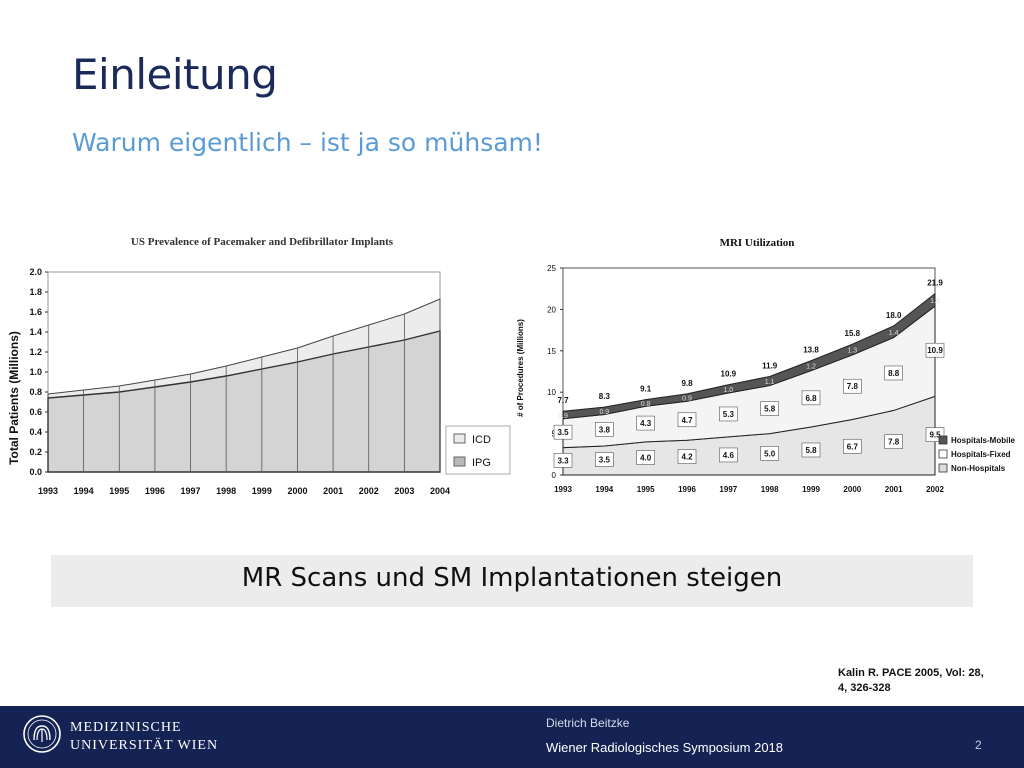 Image resolution: width=1024 pixels, height=768 pixels. I want to click on data-label-non-hospitals: 5.0, so click(770, 453).